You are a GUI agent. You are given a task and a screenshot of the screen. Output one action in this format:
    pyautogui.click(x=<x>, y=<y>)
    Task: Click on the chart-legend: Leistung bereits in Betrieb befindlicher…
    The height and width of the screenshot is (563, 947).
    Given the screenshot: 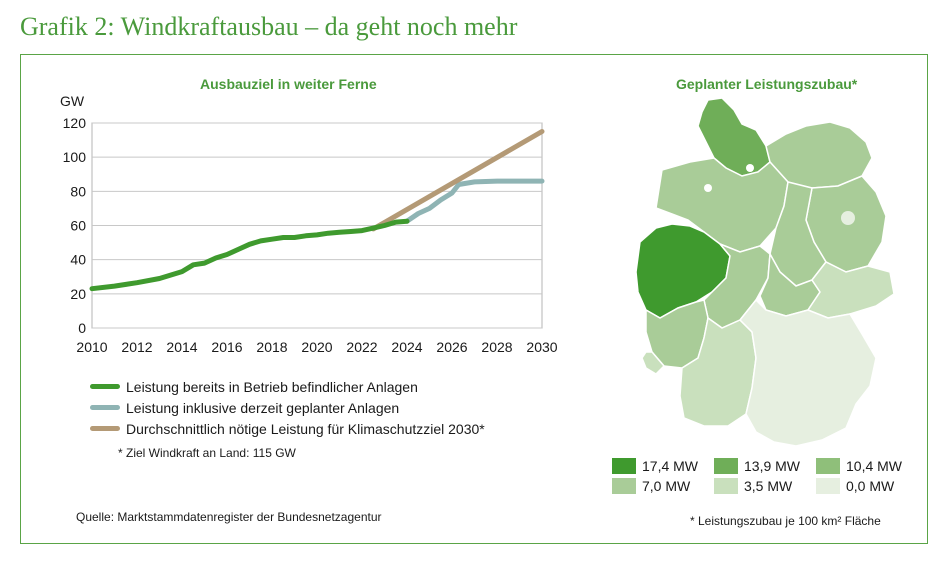 What is the action you would take?
    pyautogui.click(x=287, y=407)
    